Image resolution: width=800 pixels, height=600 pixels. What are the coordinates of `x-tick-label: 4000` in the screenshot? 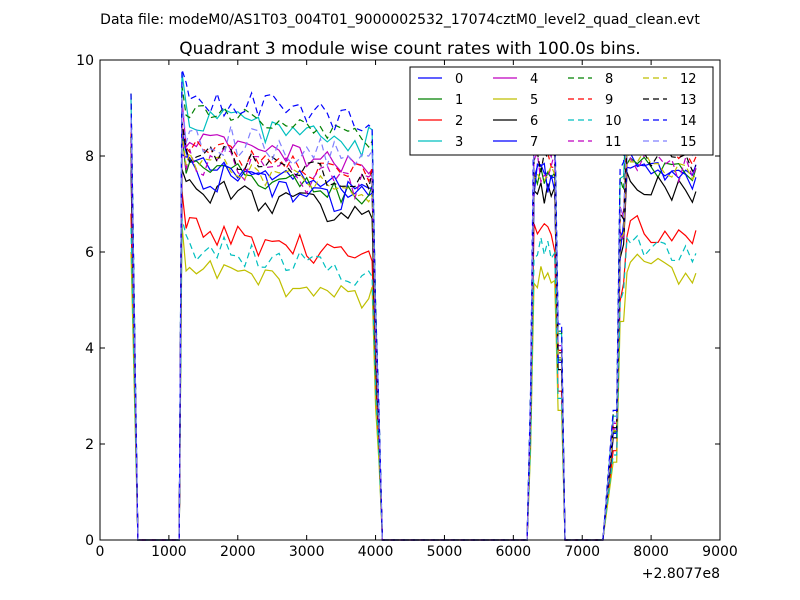 It's located at (376, 552).